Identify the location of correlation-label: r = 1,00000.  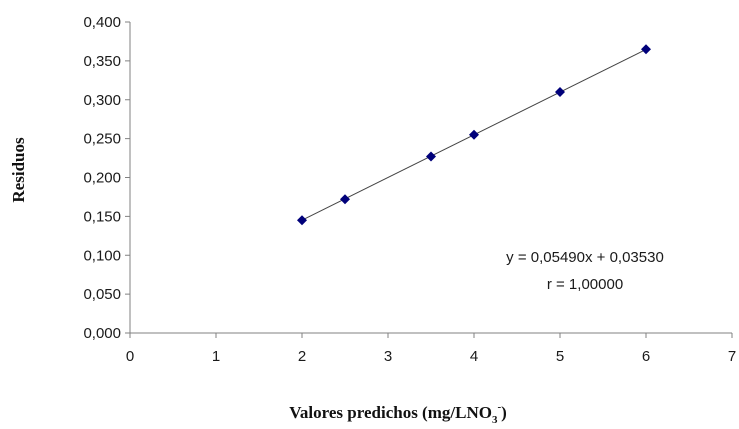
(585, 284).